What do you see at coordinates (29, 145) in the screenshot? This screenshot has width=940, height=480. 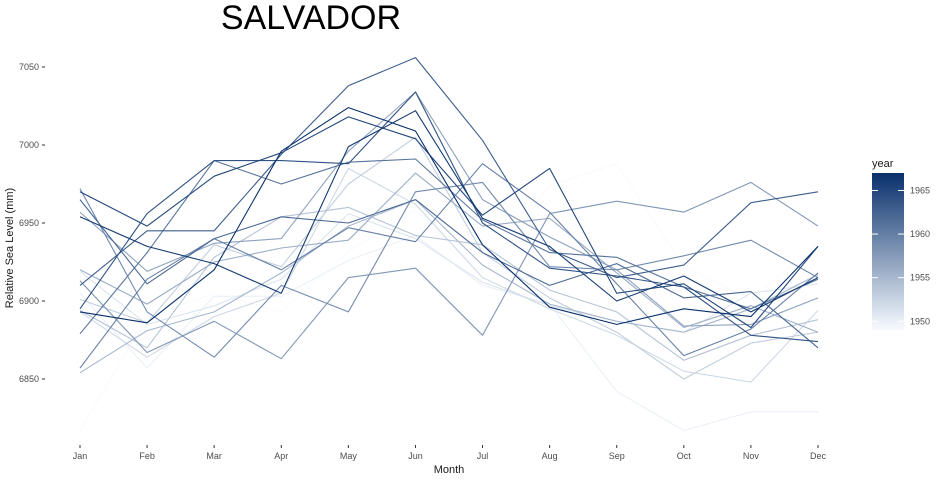 I see `y-tick-label: 7000` at bounding box center [29, 145].